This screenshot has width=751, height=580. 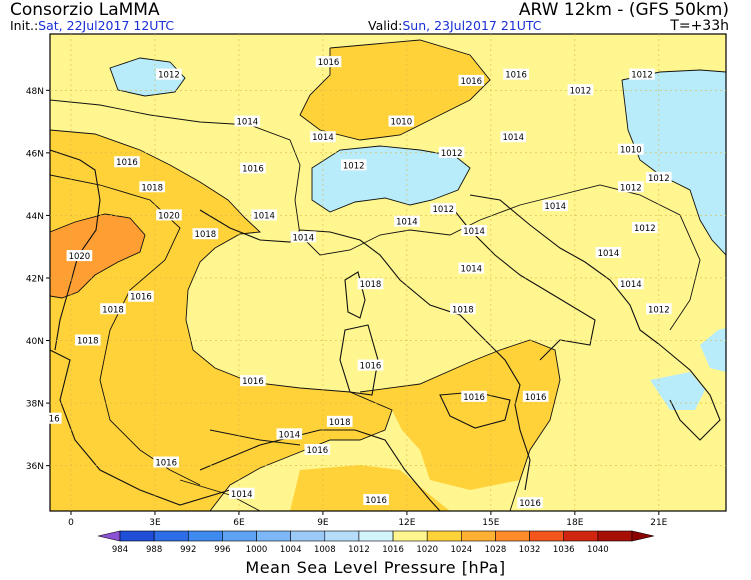 I want to click on colorbar-level-label: 1008, so click(x=325, y=550).